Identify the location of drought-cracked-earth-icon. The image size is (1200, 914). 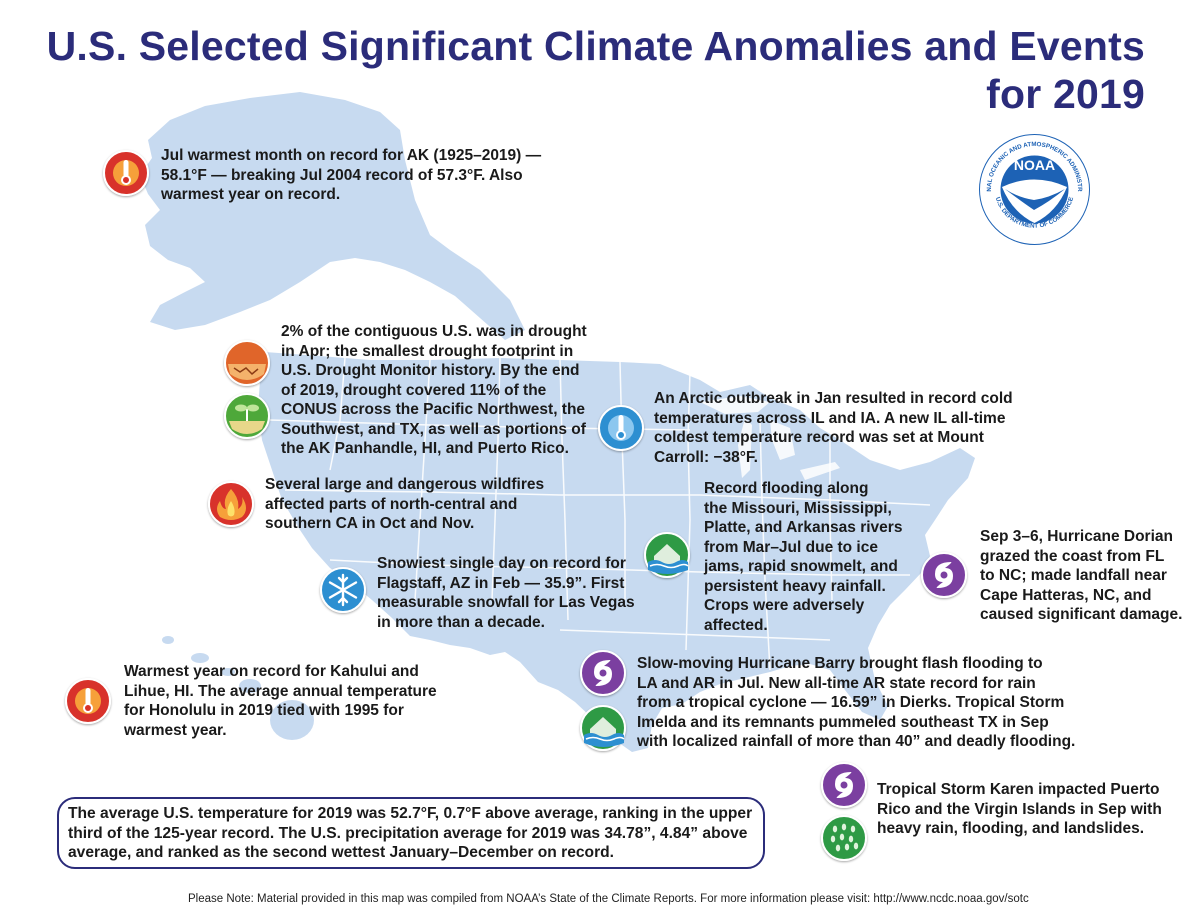
(247, 363).